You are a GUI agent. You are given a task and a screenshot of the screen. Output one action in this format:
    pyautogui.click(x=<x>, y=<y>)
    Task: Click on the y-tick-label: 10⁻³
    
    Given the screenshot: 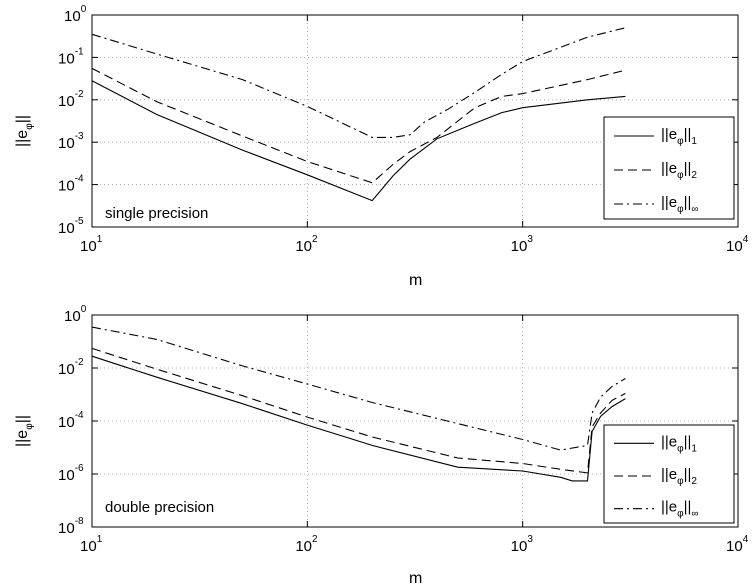 What is the action you would take?
    pyautogui.click(x=71, y=141)
    